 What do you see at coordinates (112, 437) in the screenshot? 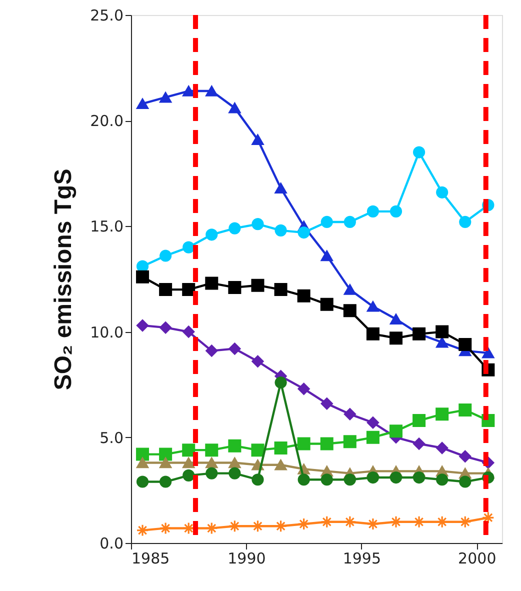
I see `y-tick-label: 5.0` at bounding box center [112, 437].